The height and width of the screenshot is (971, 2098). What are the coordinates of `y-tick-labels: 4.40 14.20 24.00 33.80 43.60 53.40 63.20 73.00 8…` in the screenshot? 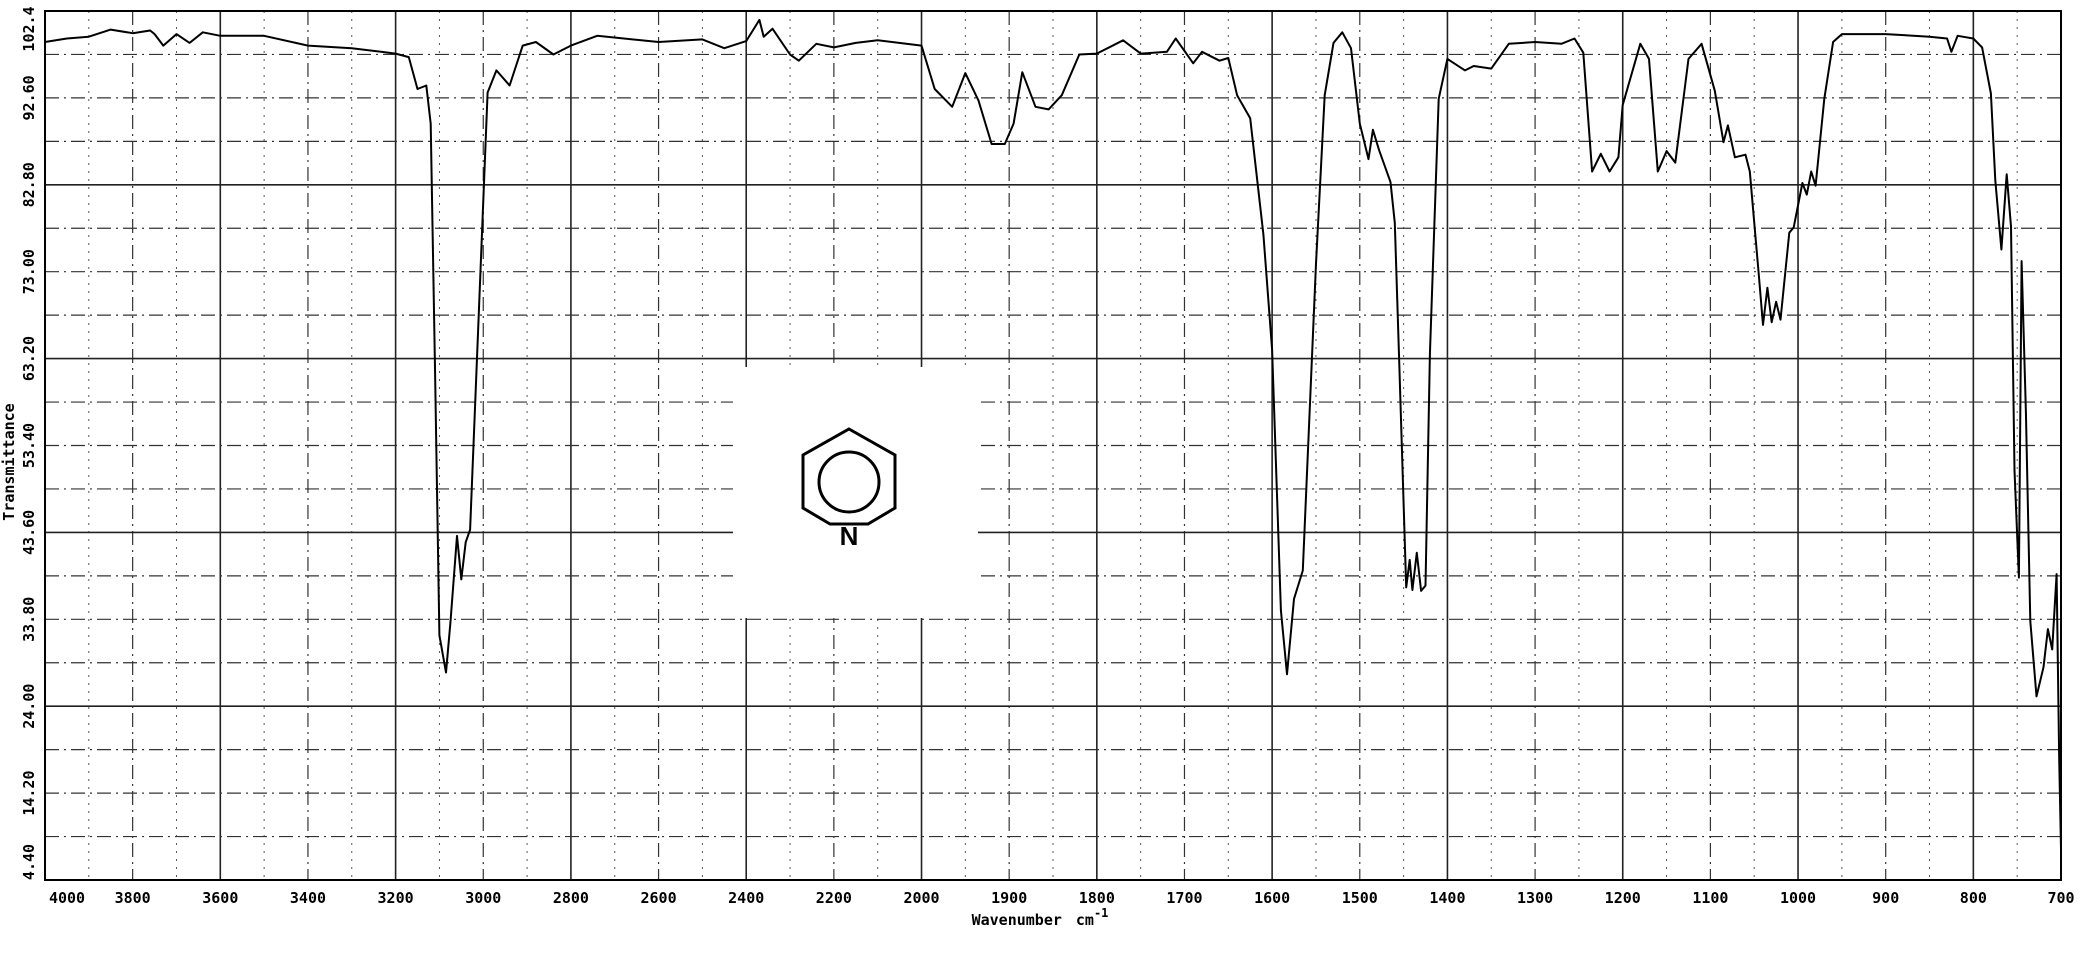 It's located at (29, 443).